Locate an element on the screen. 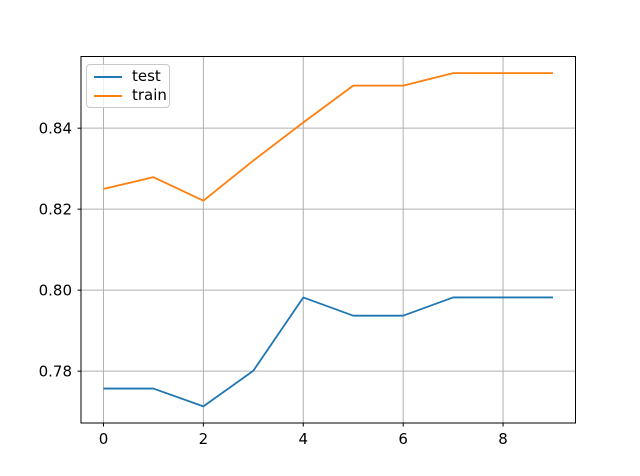 Image resolution: width=640 pixels, height=476 pixels. y-tick-label: 0.80 is located at coordinates (55, 291).